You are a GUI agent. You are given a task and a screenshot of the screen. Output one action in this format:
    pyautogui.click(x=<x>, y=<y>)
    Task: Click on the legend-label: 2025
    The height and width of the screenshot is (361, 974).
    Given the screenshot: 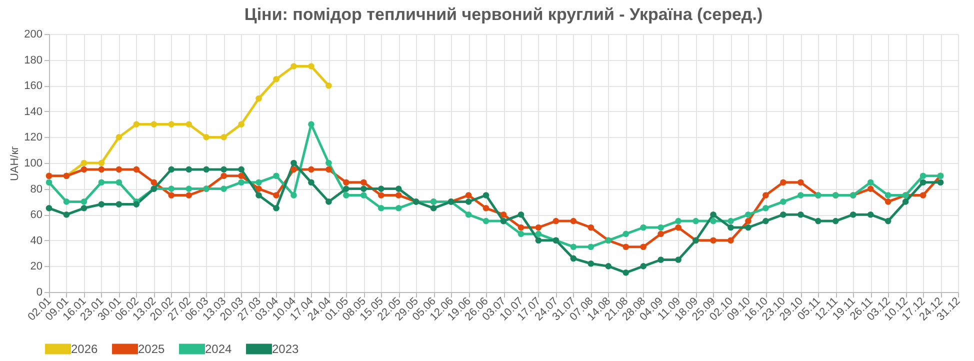 What is the action you would take?
    pyautogui.click(x=152, y=349)
    